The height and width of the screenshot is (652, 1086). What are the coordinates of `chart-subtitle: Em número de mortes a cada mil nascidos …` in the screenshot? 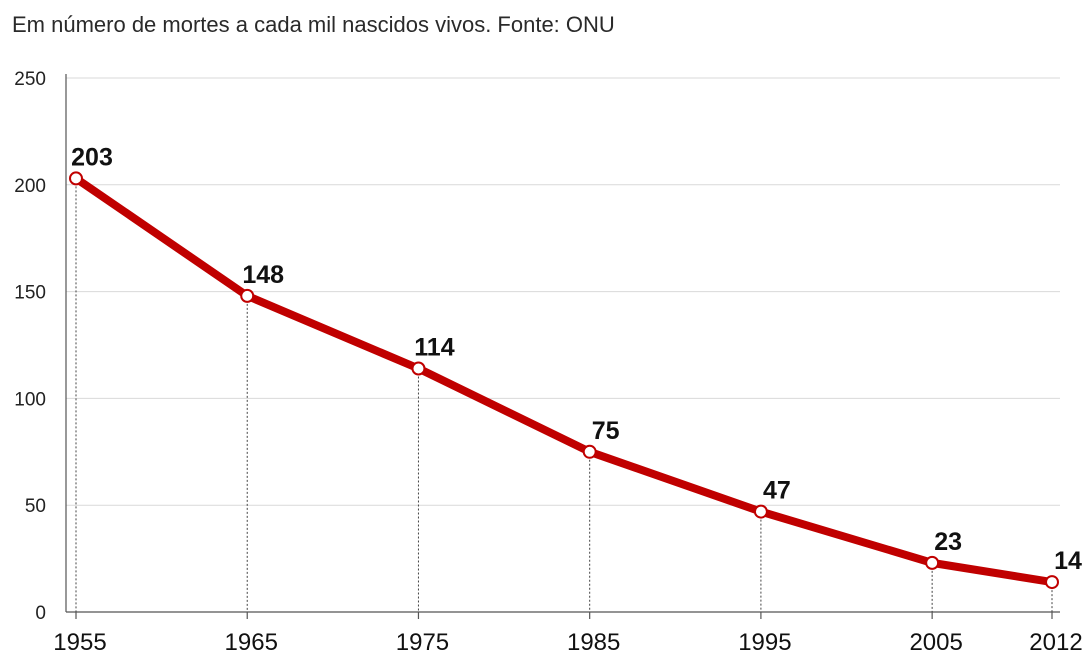 It's located at (313, 24).